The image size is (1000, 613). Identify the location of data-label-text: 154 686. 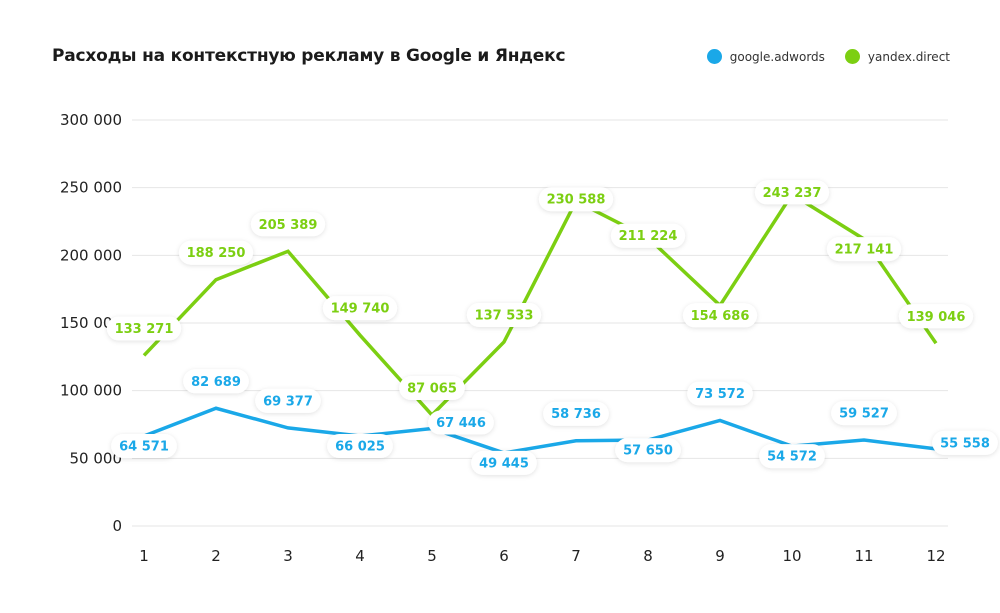
(720, 316).